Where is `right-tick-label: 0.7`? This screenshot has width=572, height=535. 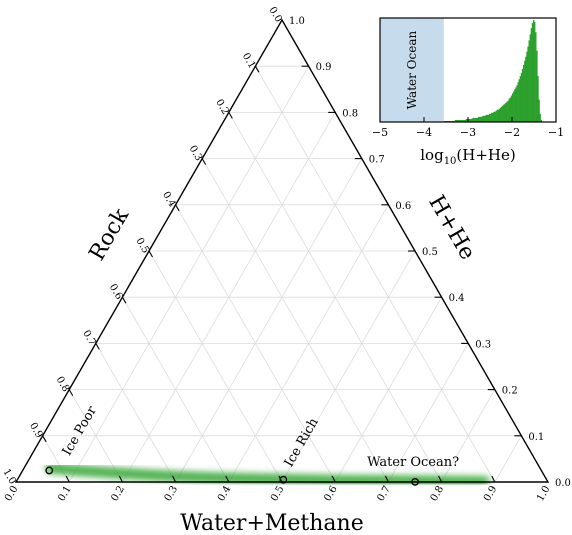 right-tick-label: 0.7 is located at coordinates (377, 160).